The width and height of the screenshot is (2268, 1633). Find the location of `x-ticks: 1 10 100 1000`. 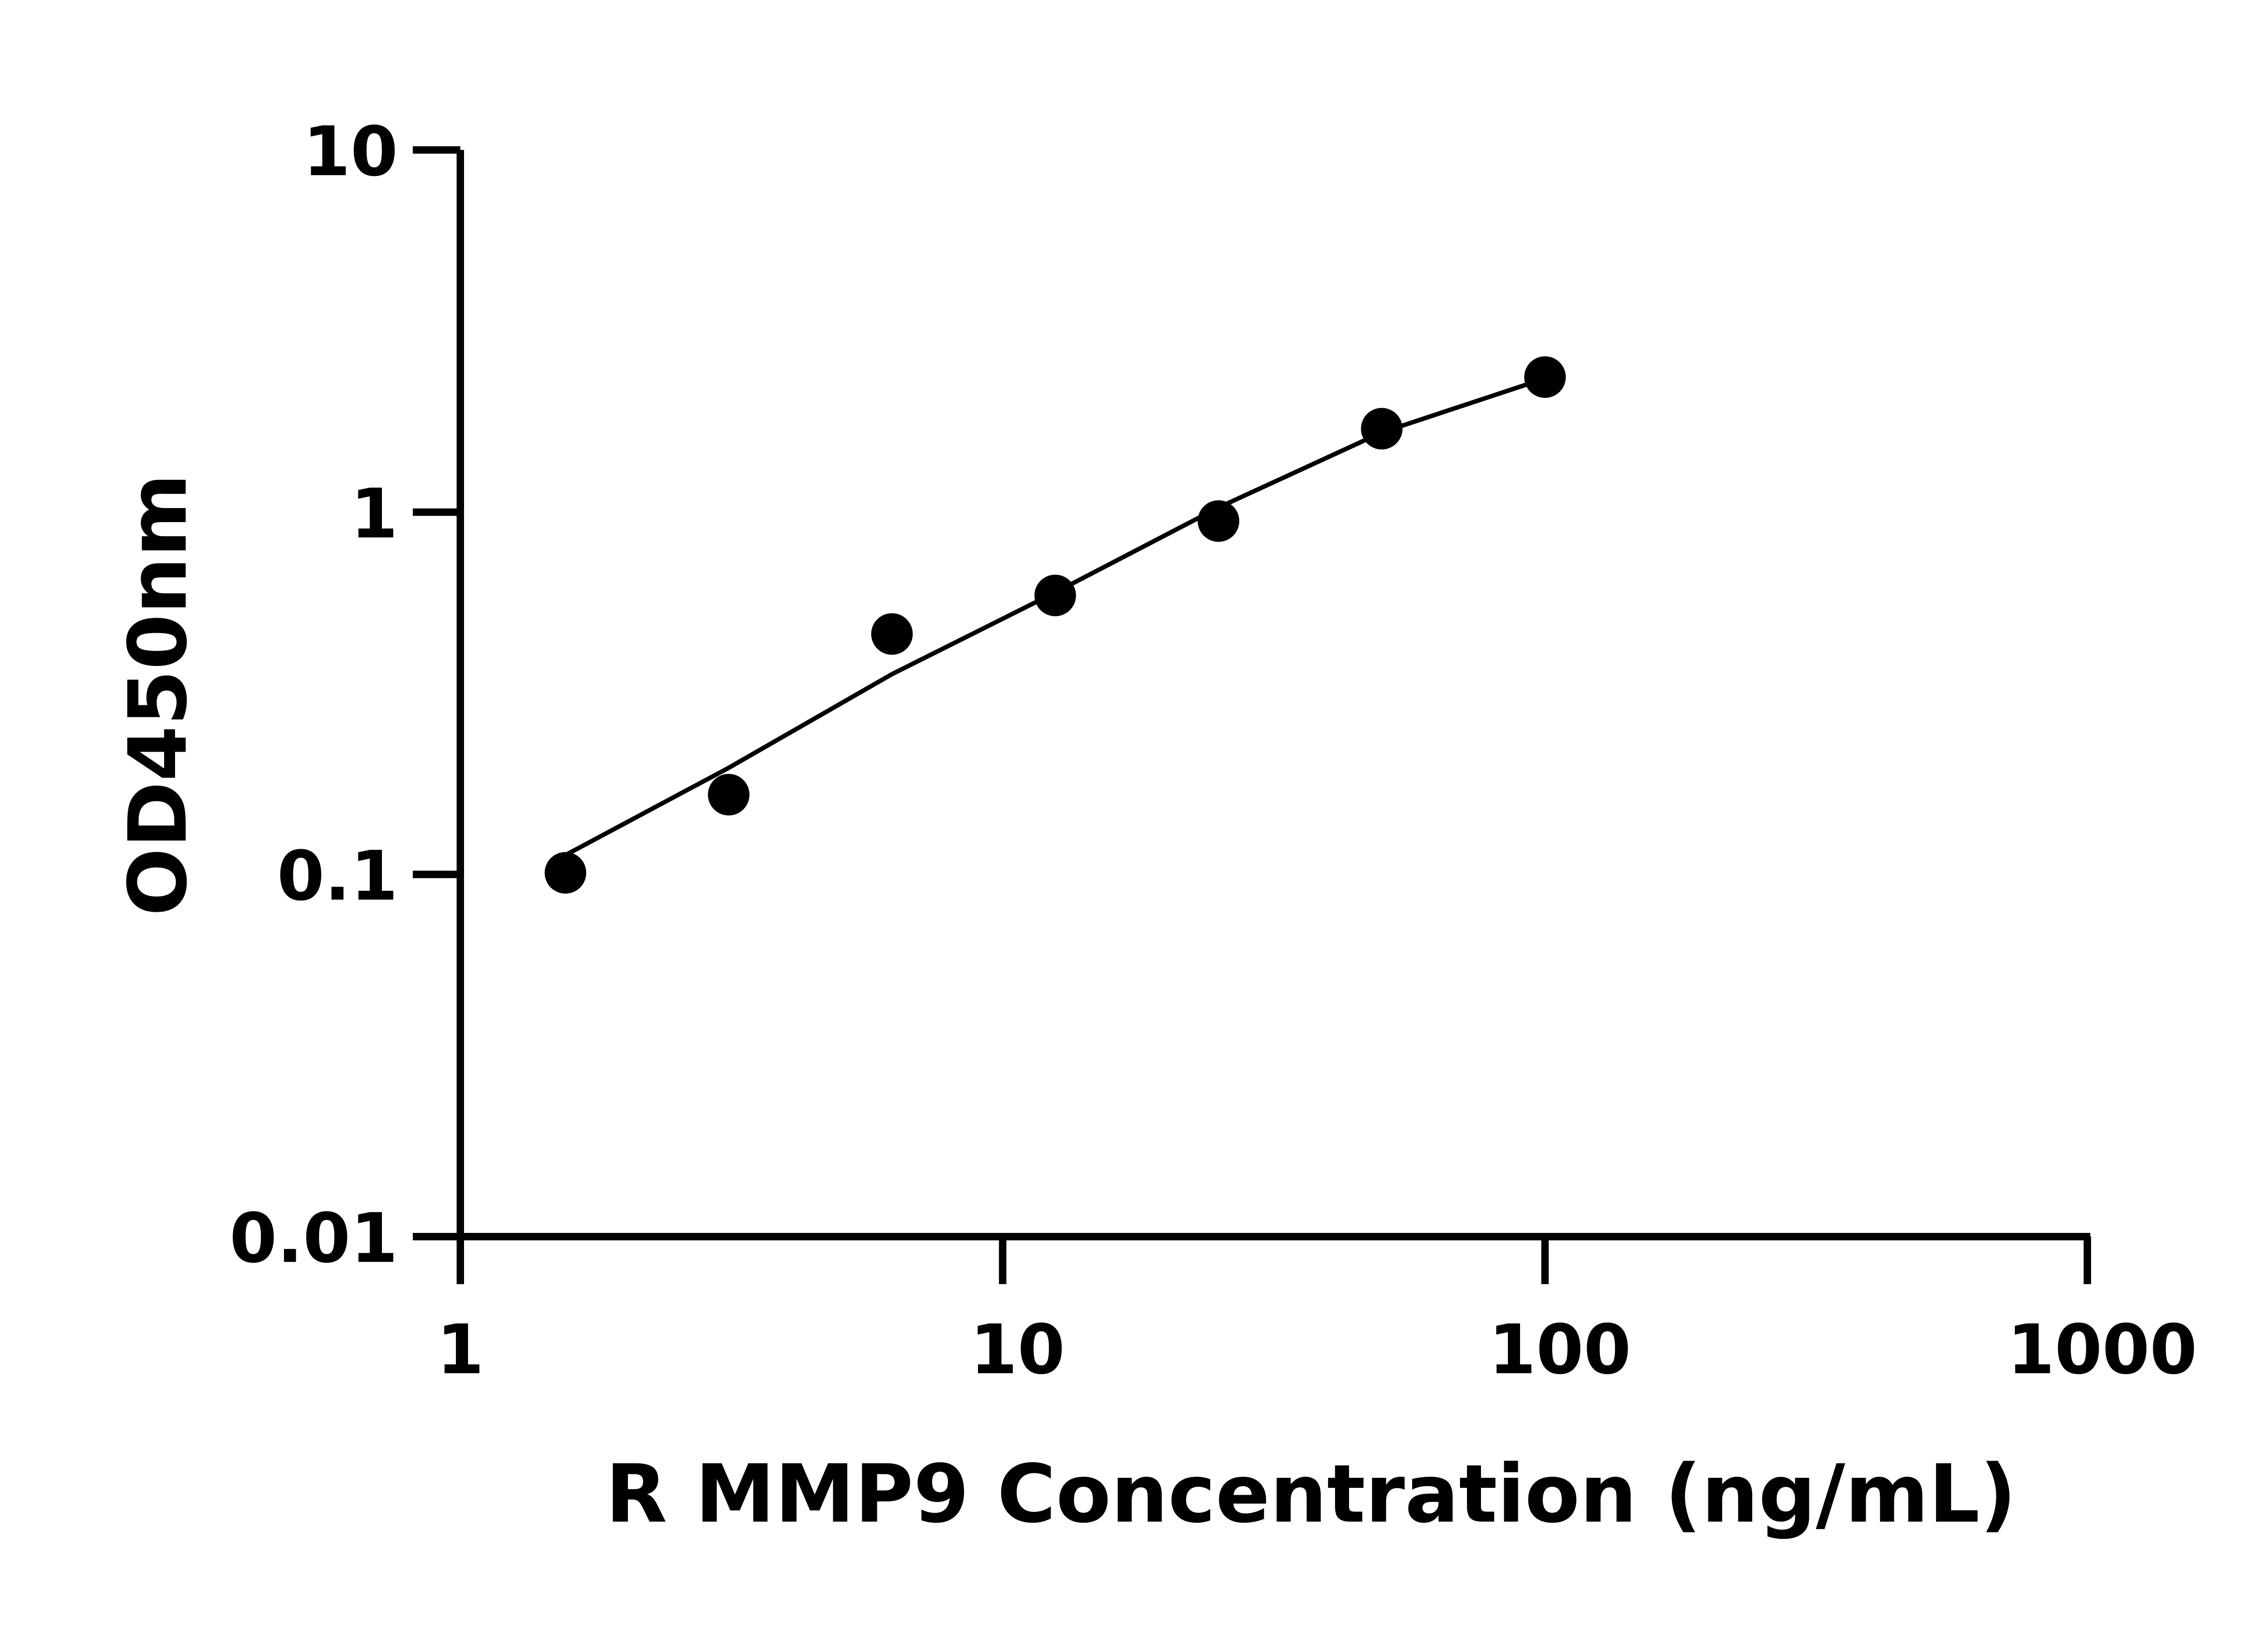

x-ticks: 1 10 100 1000 is located at coordinates (1317, 1313).